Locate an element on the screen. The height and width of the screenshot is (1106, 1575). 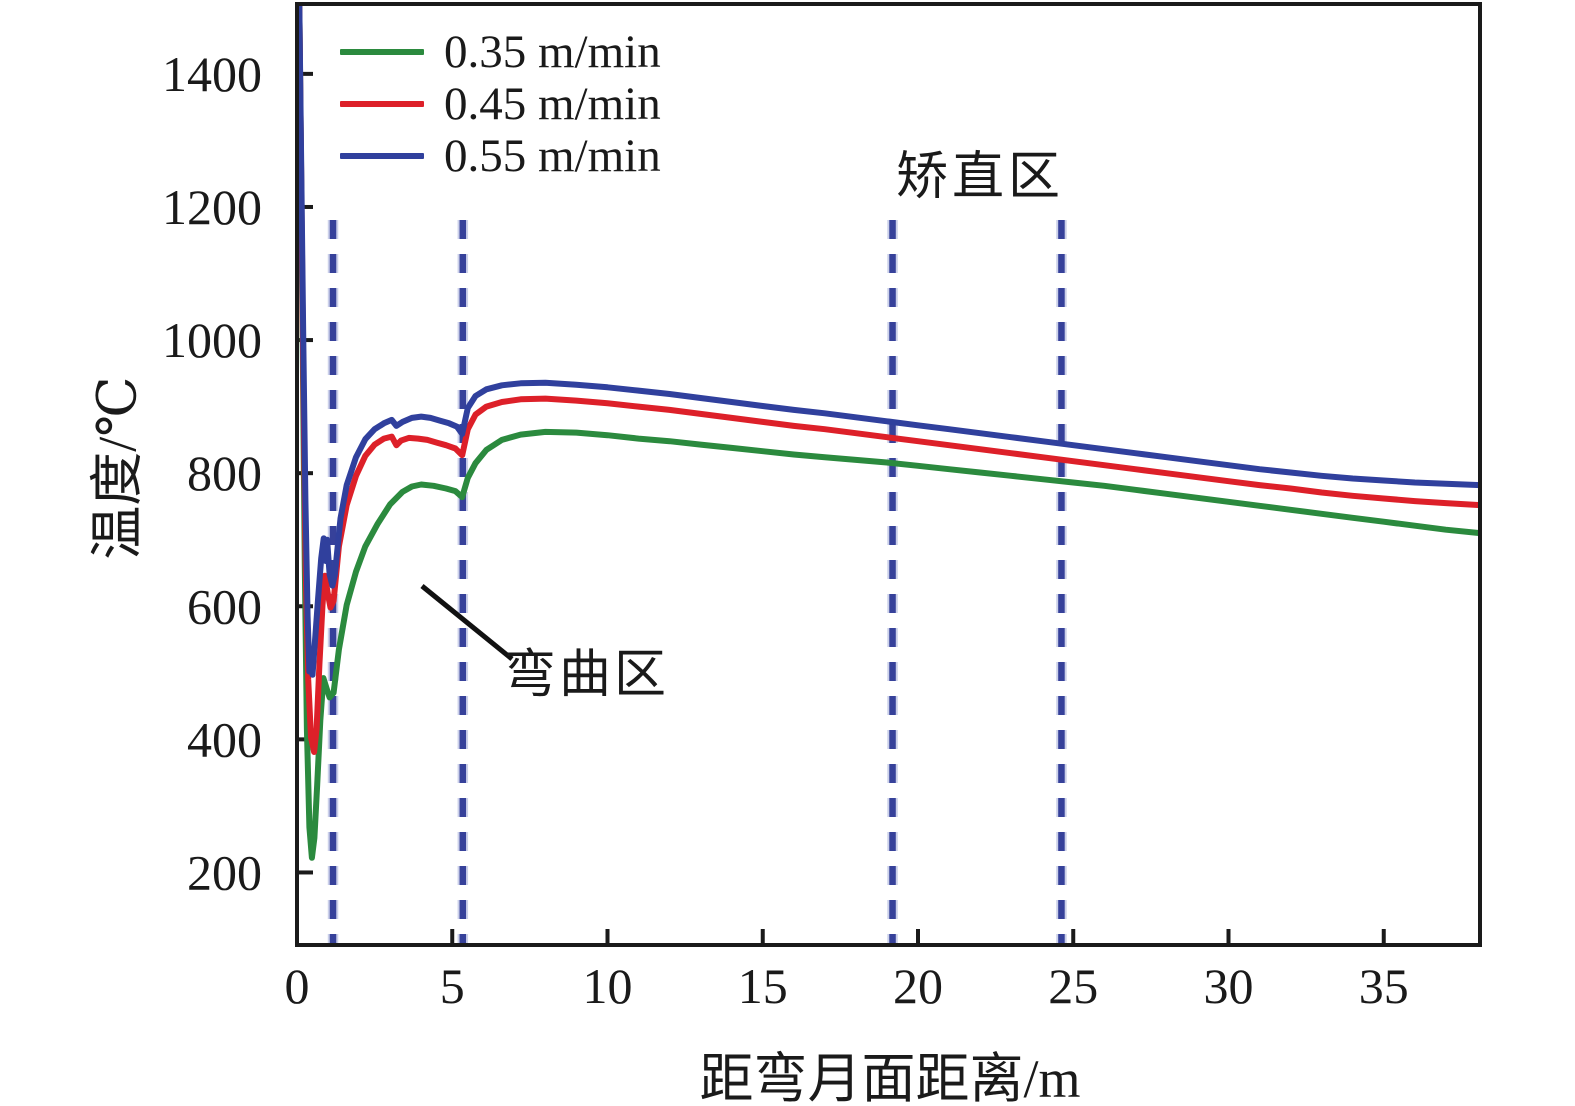
y-tick-label: 800 is located at coordinates (224, 473).